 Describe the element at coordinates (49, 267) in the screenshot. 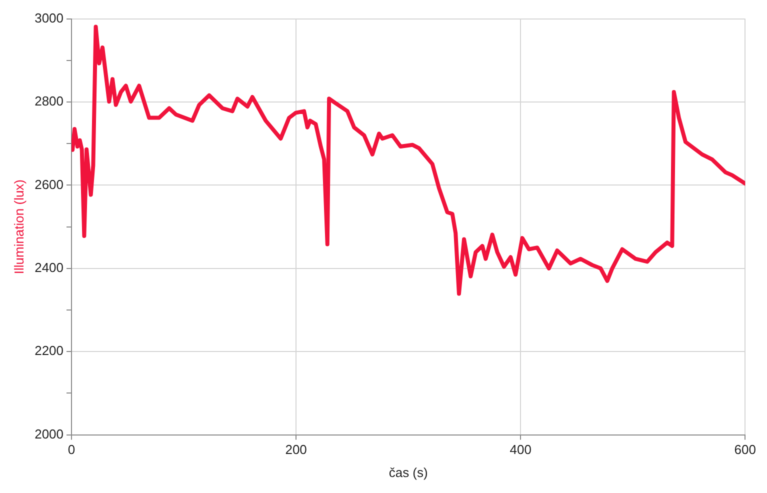

I see `y-tick-label: 2400` at that location.